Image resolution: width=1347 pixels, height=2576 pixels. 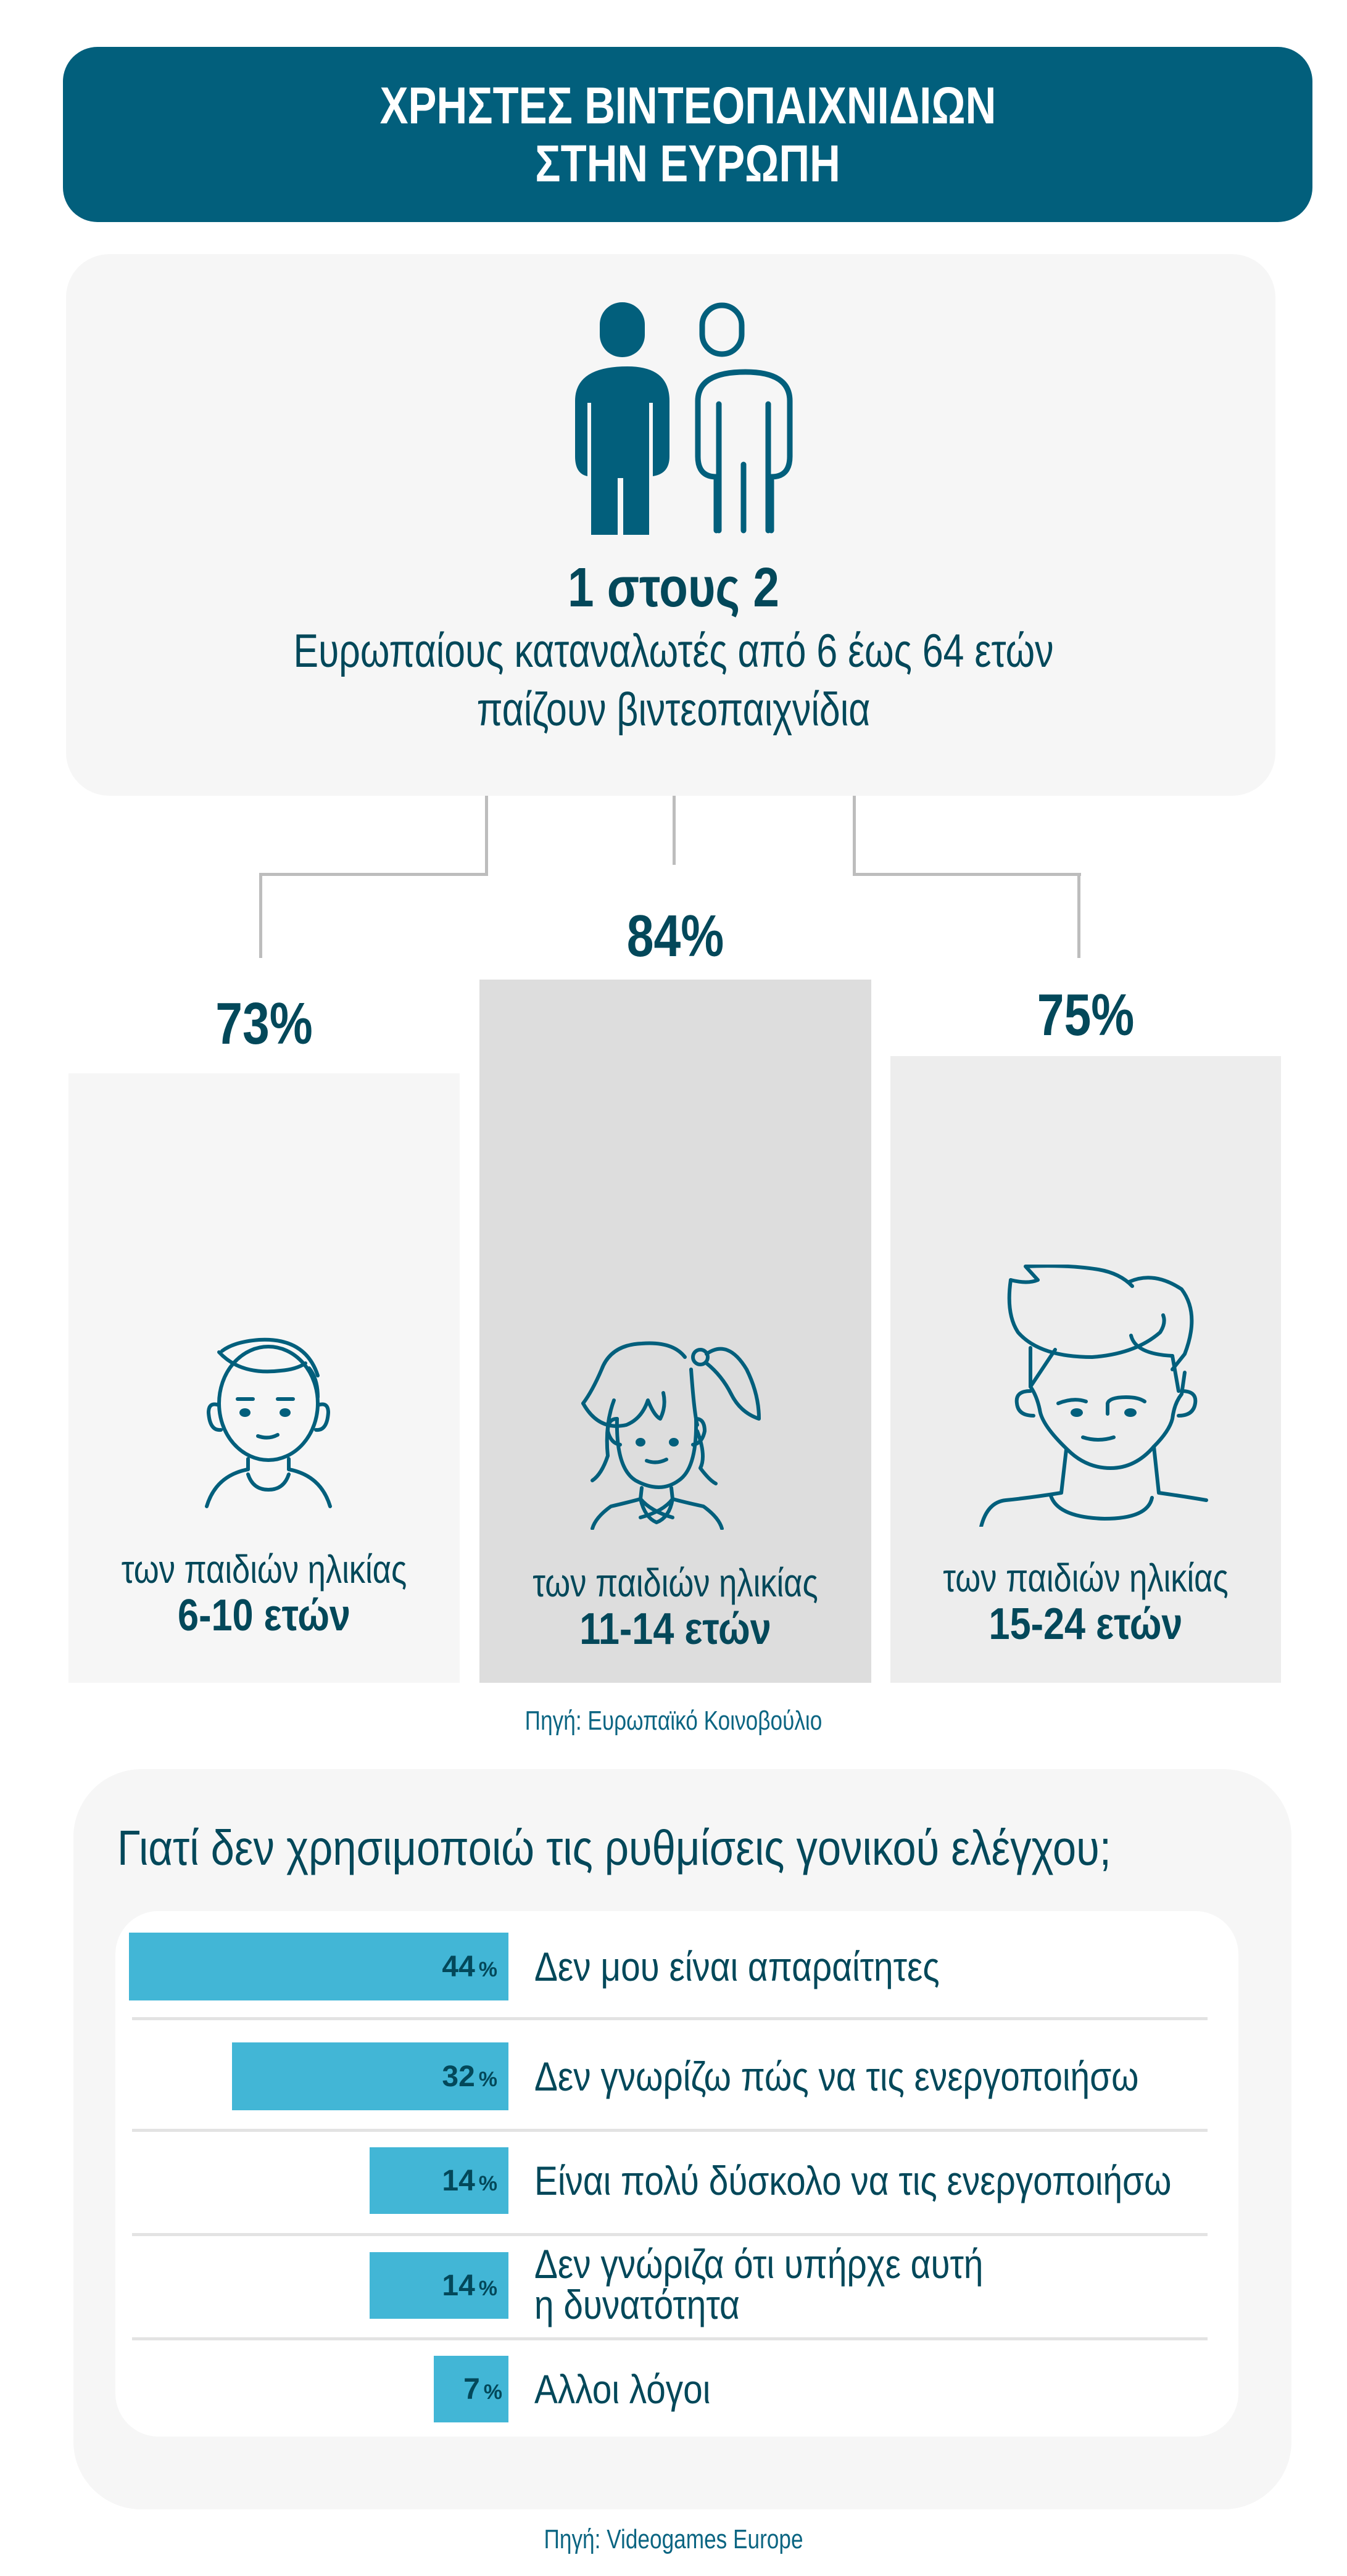 I want to click on connector-right-horizontal, so click(x=967, y=874).